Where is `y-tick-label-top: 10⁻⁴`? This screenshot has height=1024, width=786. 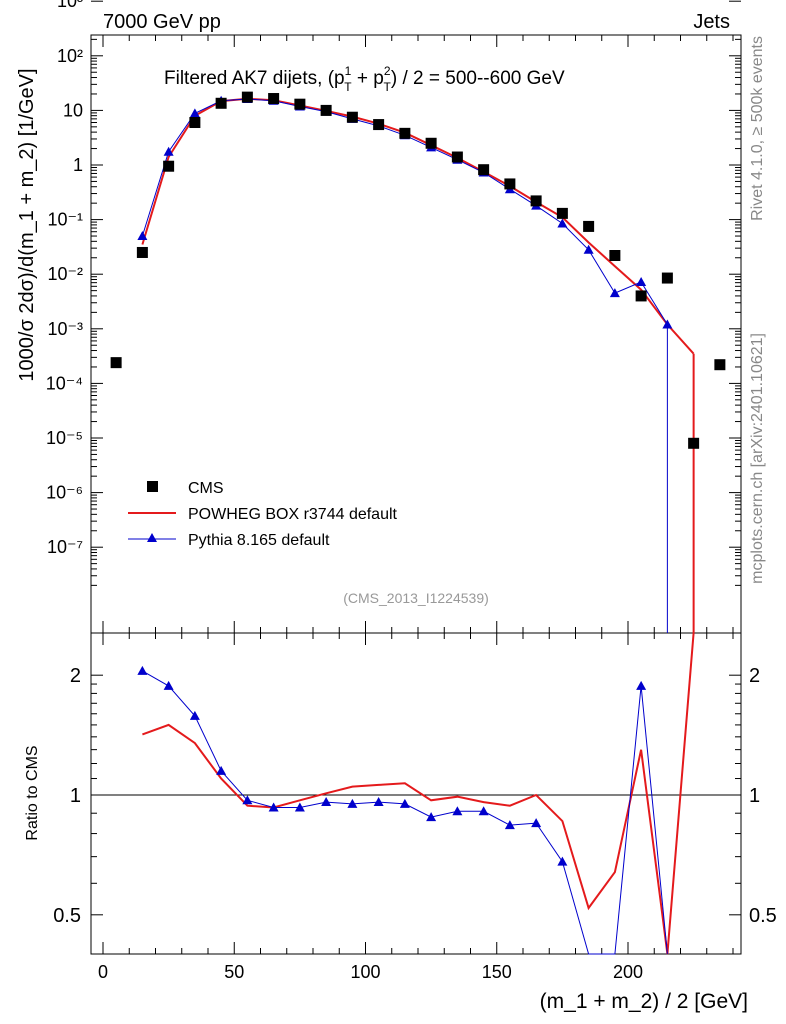
y-tick-label-top: 10⁻⁴ is located at coordinates (64, 383).